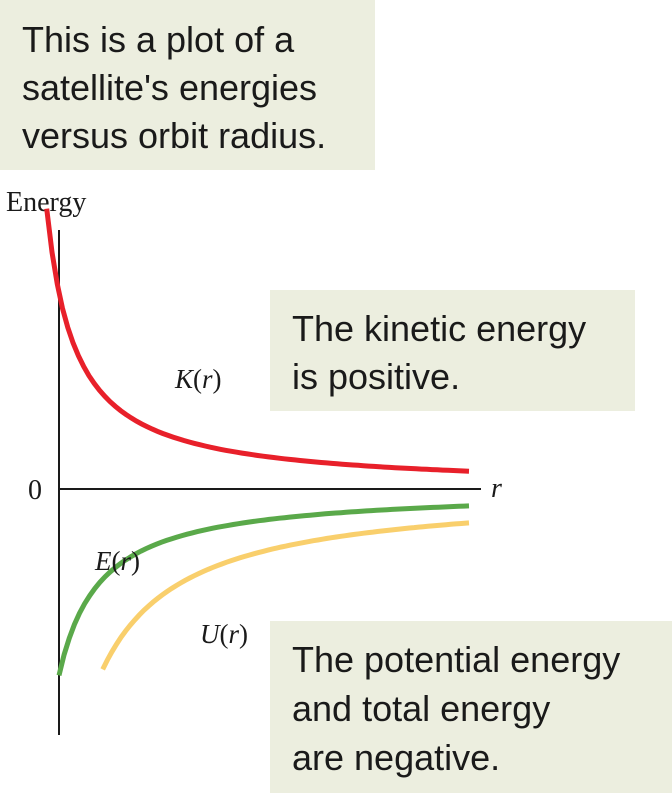  What do you see at coordinates (452, 350) in the screenshot?
I see `callout-kinetic: The kinetic energy is positive.` at bounding box center [452, 350].